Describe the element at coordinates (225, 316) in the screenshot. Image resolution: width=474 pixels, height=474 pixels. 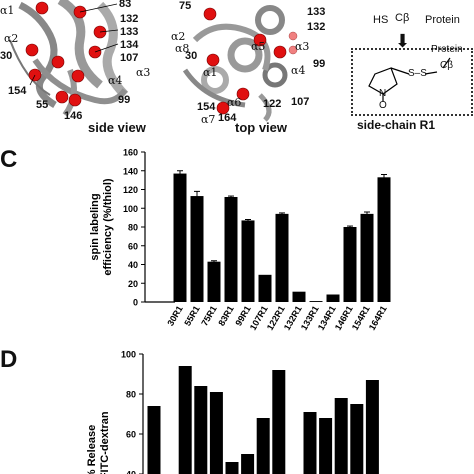
I see `x-tick-label: 83R1` at that location.